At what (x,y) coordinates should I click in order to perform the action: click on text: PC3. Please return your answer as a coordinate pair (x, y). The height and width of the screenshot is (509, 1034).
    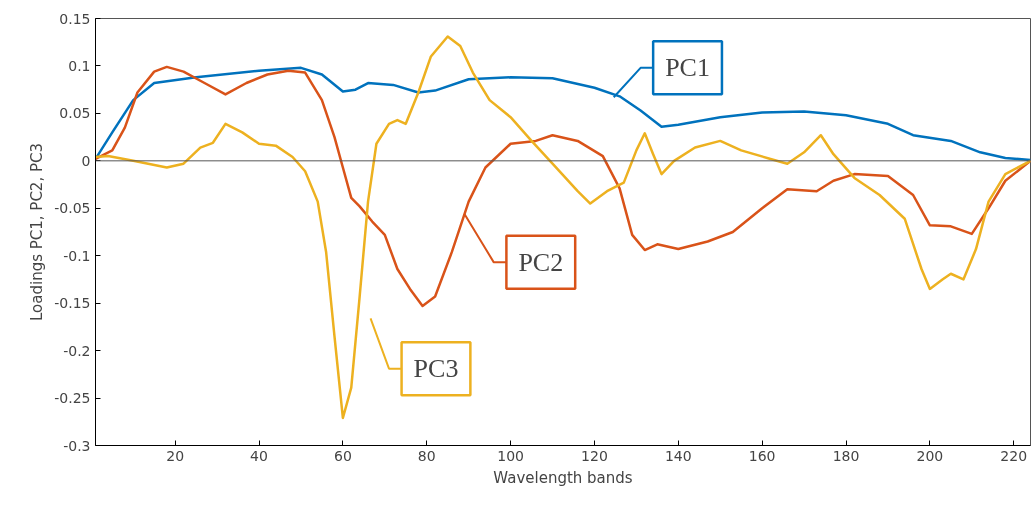
    Looking at the image, I should click on (436, 369).